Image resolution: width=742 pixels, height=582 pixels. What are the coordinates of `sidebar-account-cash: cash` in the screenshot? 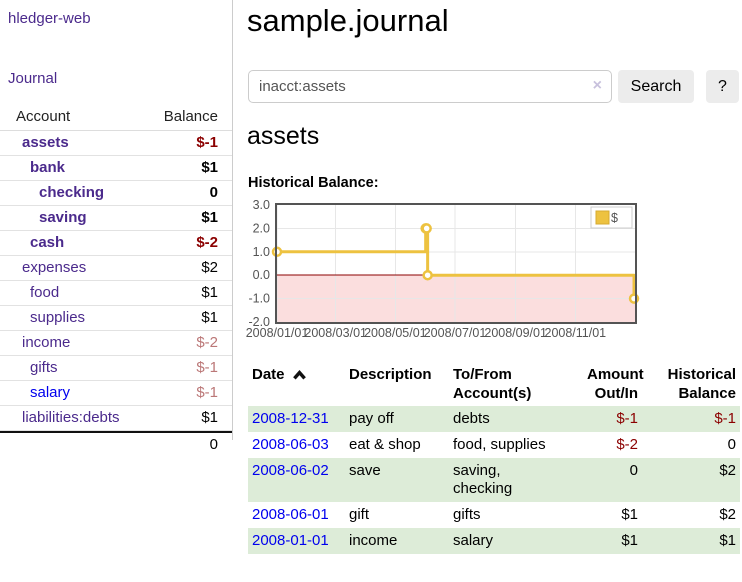 It's located at (47, 242).